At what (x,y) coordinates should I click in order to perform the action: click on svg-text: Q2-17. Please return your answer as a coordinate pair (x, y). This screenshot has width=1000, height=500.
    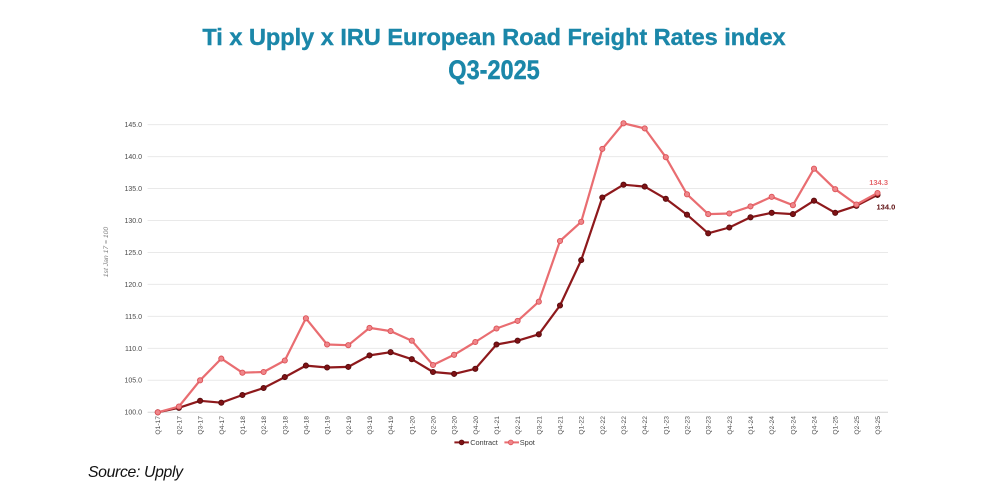
    Looking at the image, I should click on (179, 425).